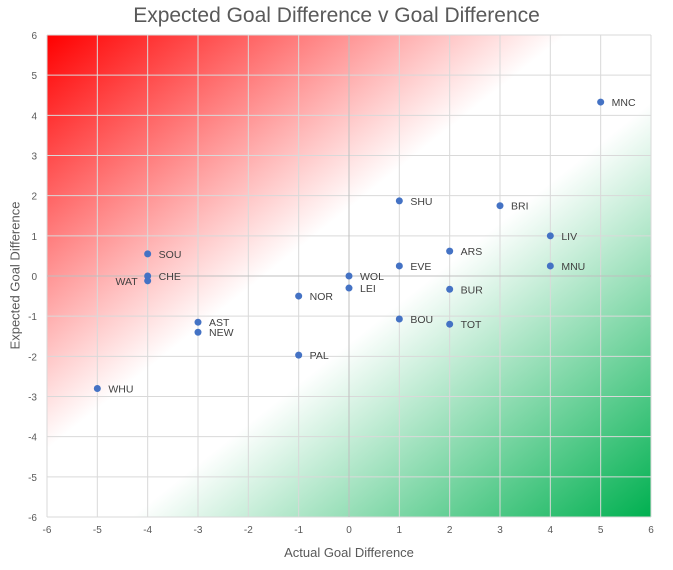  I want to click on data-point-label: WOL, so click(372, 277).